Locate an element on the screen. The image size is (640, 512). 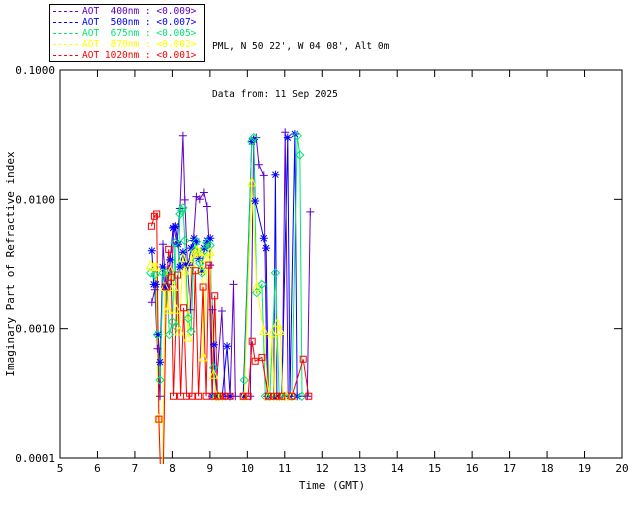
x-axis-label: Time (GMT) is located at coordinates (332, 485).